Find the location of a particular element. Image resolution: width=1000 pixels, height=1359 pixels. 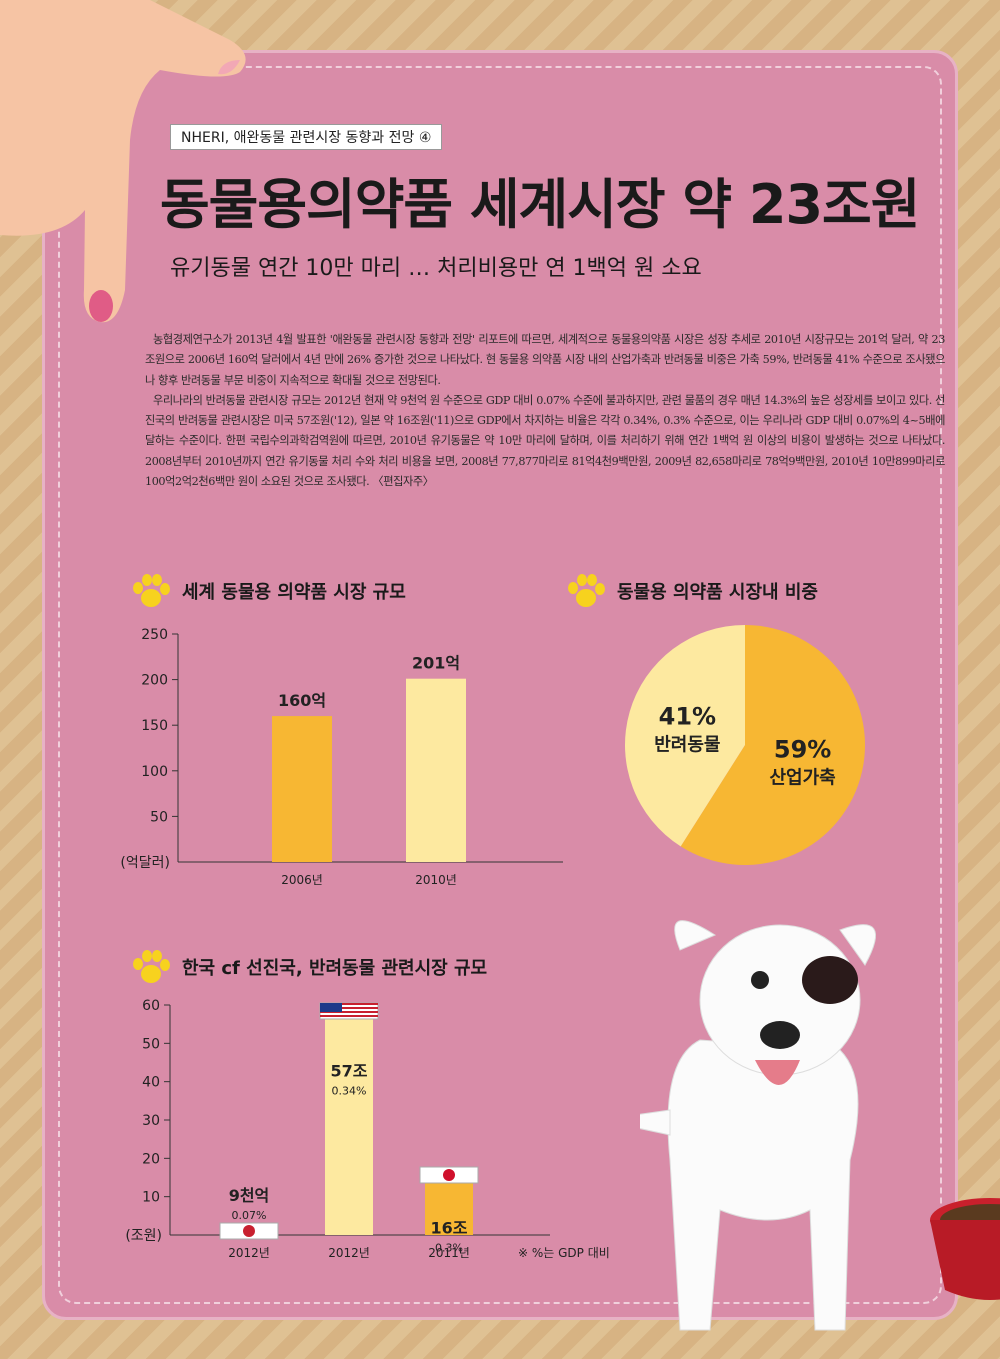

slice-name-label: 산업가축 is located at coordinates (802, 778).